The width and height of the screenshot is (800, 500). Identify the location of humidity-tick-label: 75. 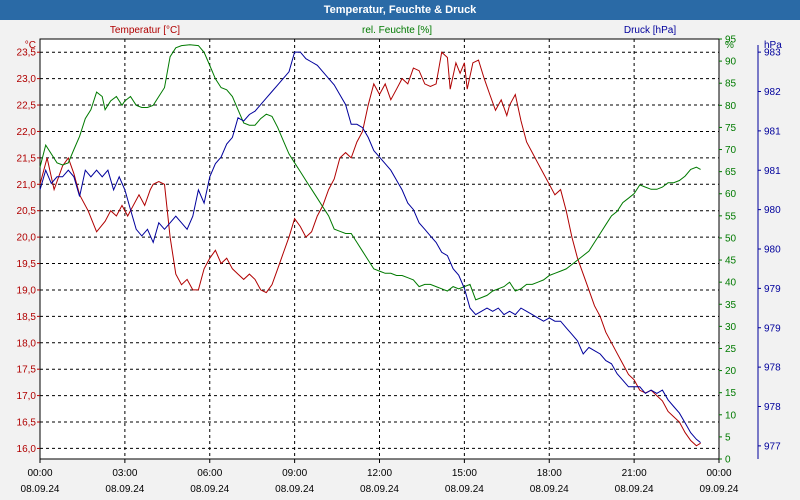
(731, 128).